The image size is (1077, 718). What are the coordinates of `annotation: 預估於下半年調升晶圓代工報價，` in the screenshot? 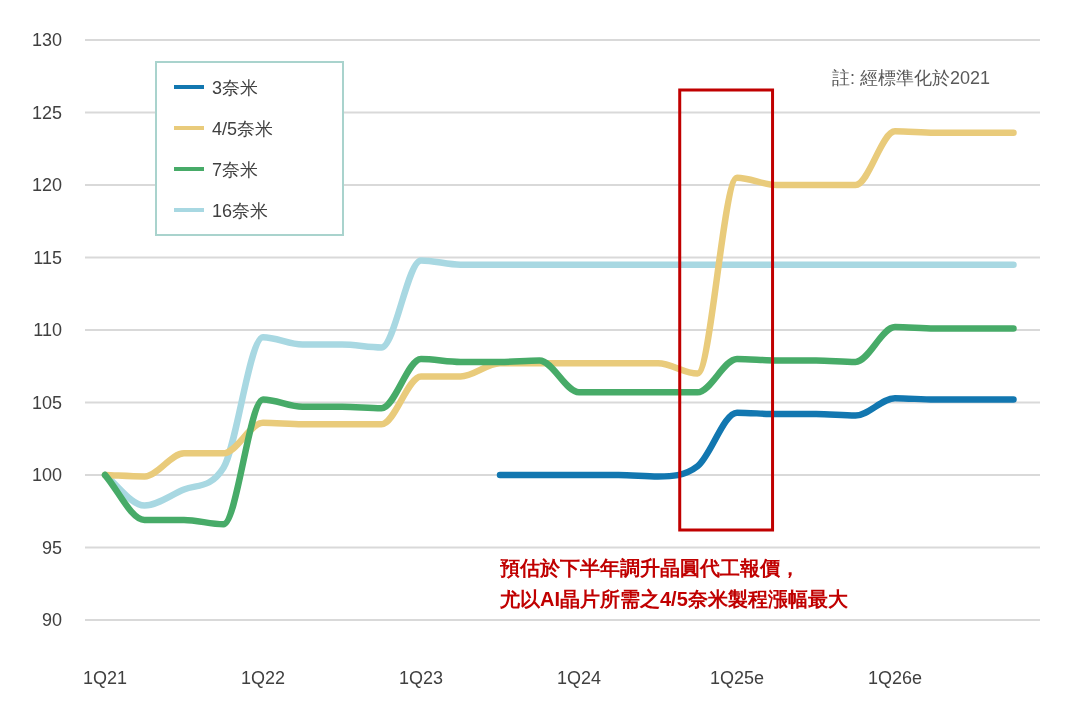 It's located at (649, 568).